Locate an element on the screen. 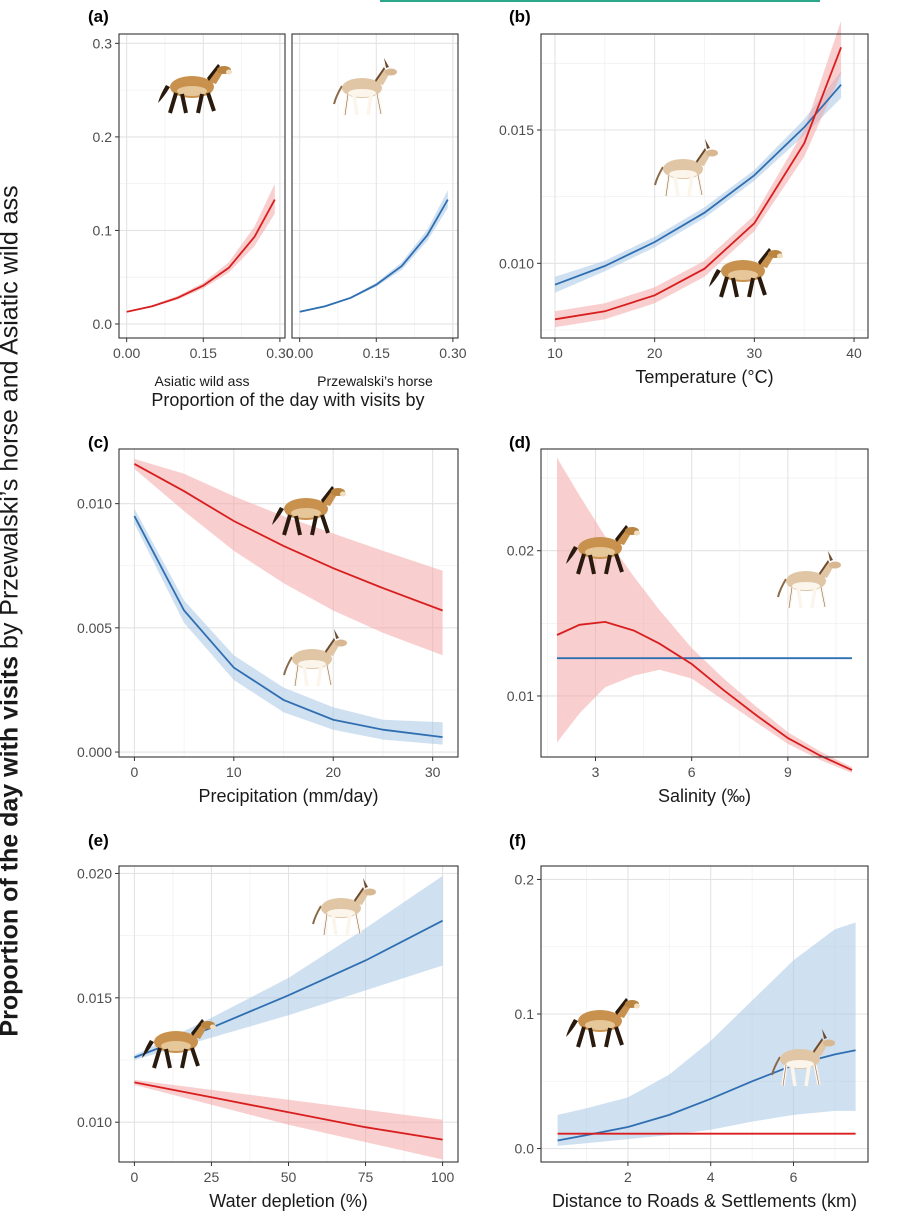  panel-d: 0.01 0.02 3 6 9 Salinity (‰) (d) is located at coordinates (688, 619).